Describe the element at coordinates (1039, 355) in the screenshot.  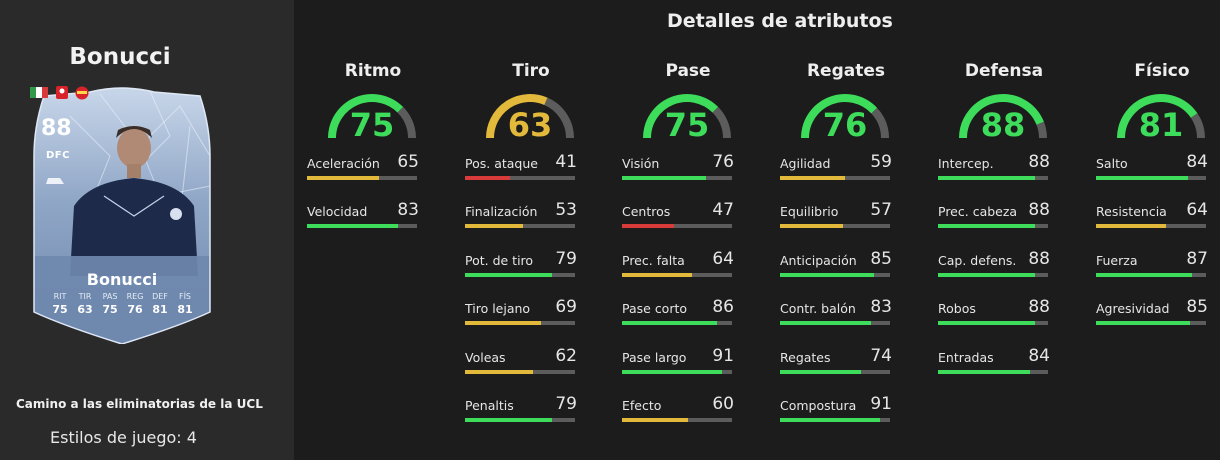
I see `attribute-value: 84` at that location.